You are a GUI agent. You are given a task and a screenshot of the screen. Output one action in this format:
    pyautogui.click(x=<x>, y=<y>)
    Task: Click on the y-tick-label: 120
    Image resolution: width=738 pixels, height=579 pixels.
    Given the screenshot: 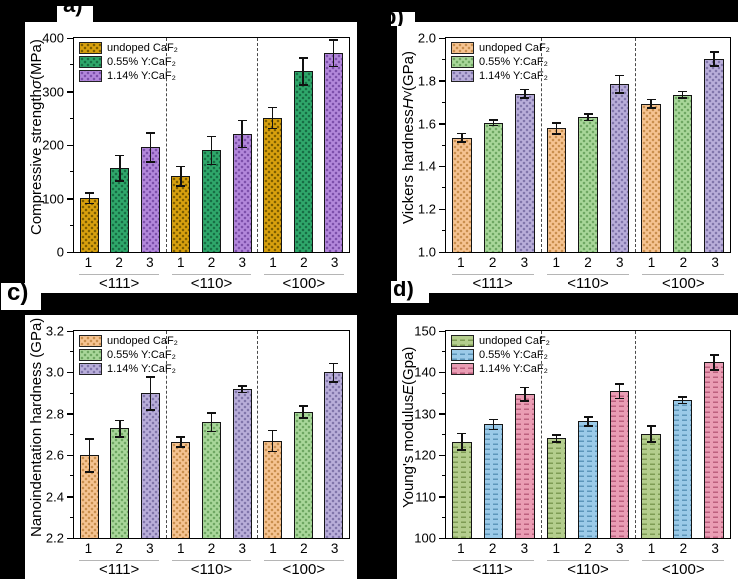 What is the action you would take?
    pyautogui.click(x=425, y=455)
    